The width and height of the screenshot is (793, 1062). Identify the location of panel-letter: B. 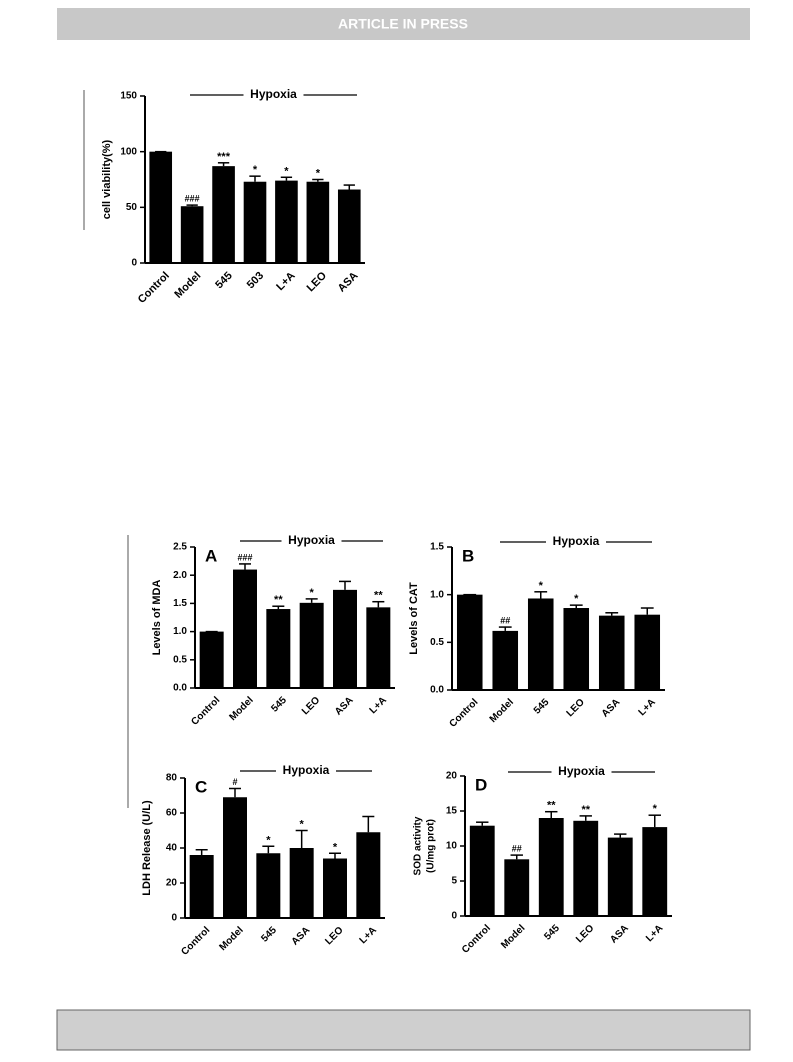
(468, 555).